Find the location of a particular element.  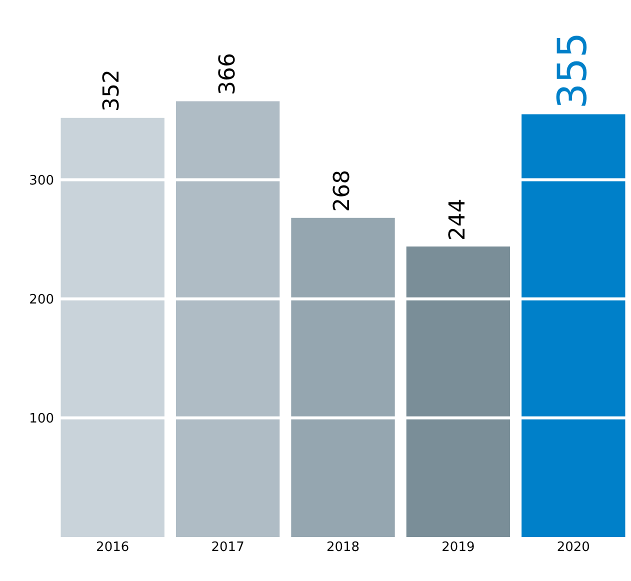

x-tick-label: 2017 is located at coordinates (227, 547).